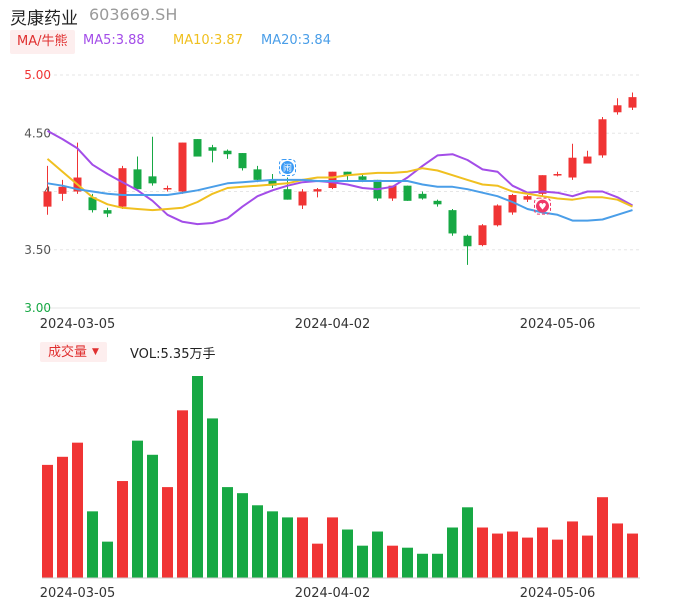 The width and height of the screenshot is (686, 606). Describe the element at coordinates (42, 42) in the screenshot. I see `ma-indicator-button: MA/牛熊` at that location.